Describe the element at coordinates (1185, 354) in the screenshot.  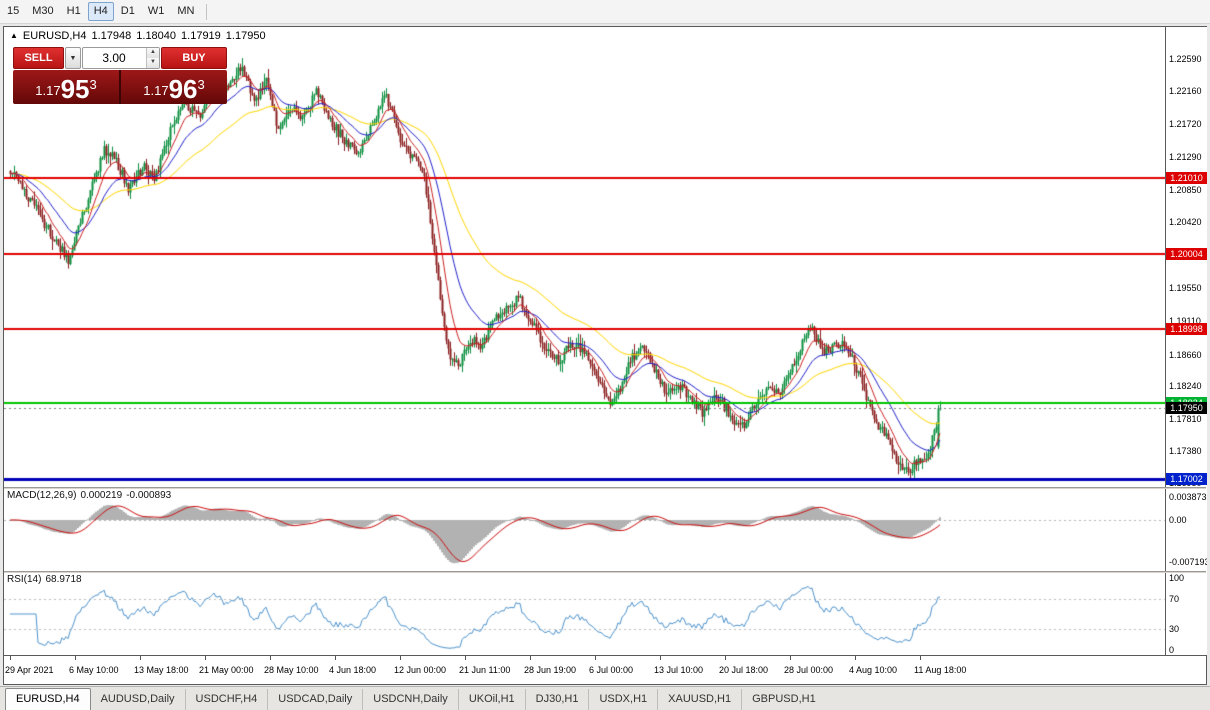
I see `price-axis-label: 1.18660` at that location.